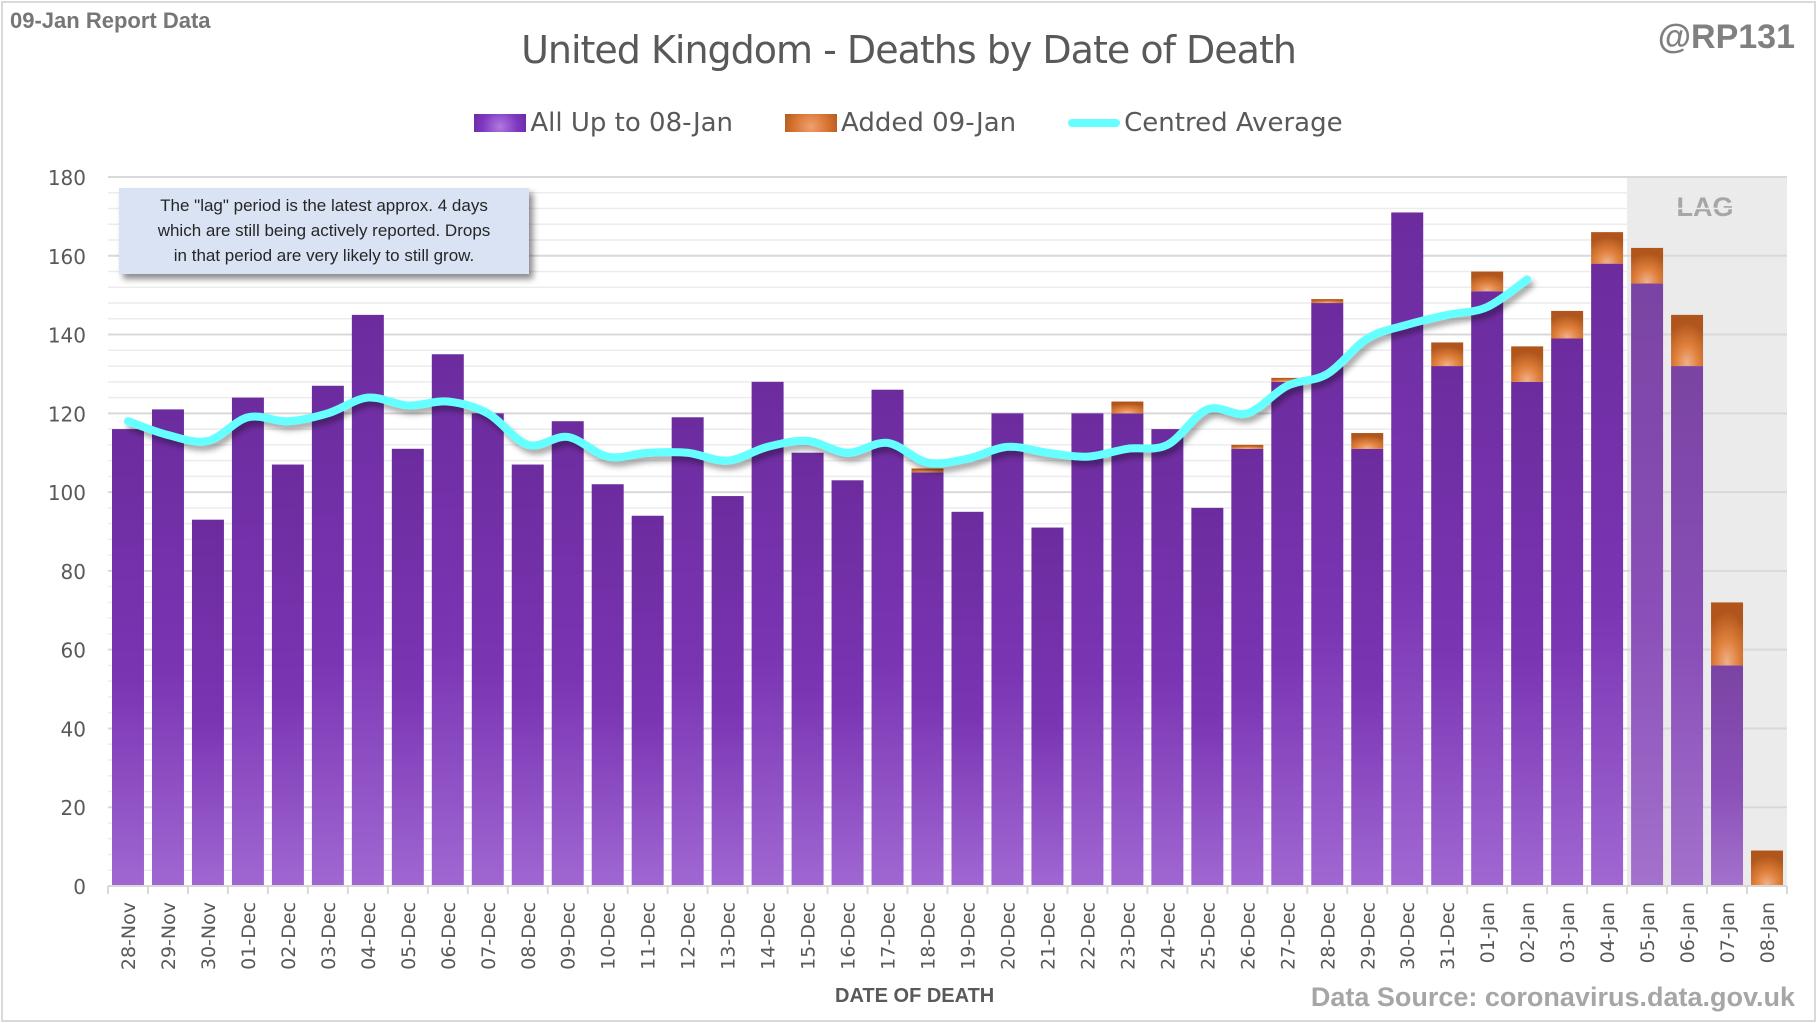 The width and height of the screenshot is (1817, 1023). I want to click on legend-label: Added 09-Jan, so click(929, 123).